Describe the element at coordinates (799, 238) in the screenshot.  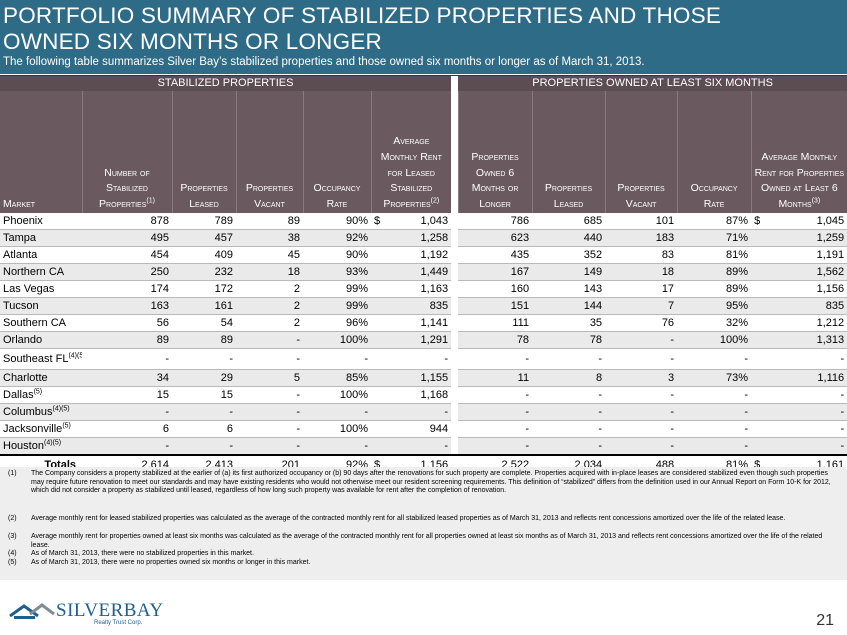
I see `cell-c10: 1,259` at that location.